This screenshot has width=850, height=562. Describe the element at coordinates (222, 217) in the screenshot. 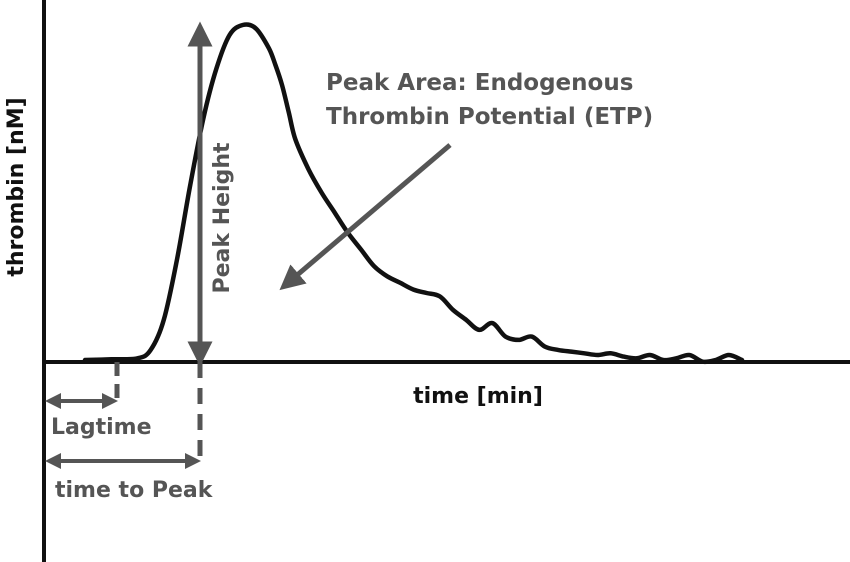

I see `peak-height-label: Peak Height` at that location.